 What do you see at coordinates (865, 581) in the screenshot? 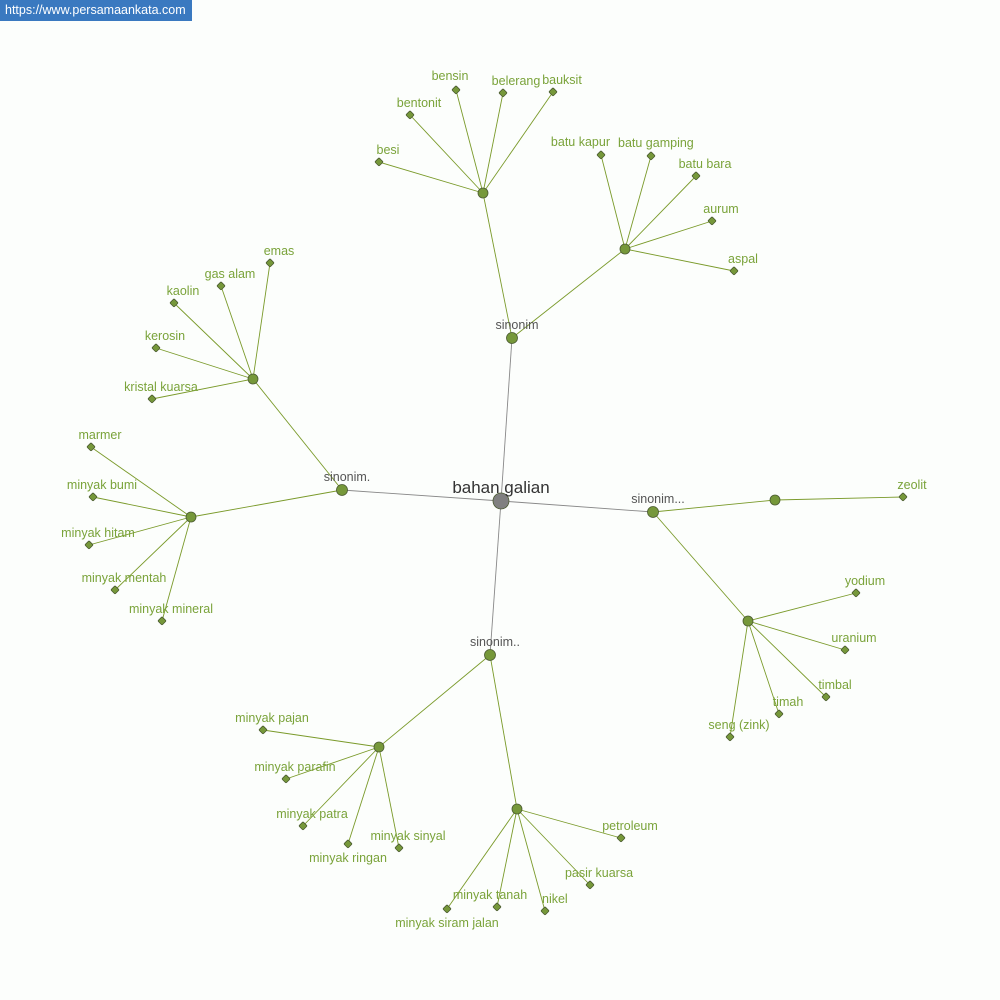
I see `leaf-label: yodium` at bounding box center [865, 581].